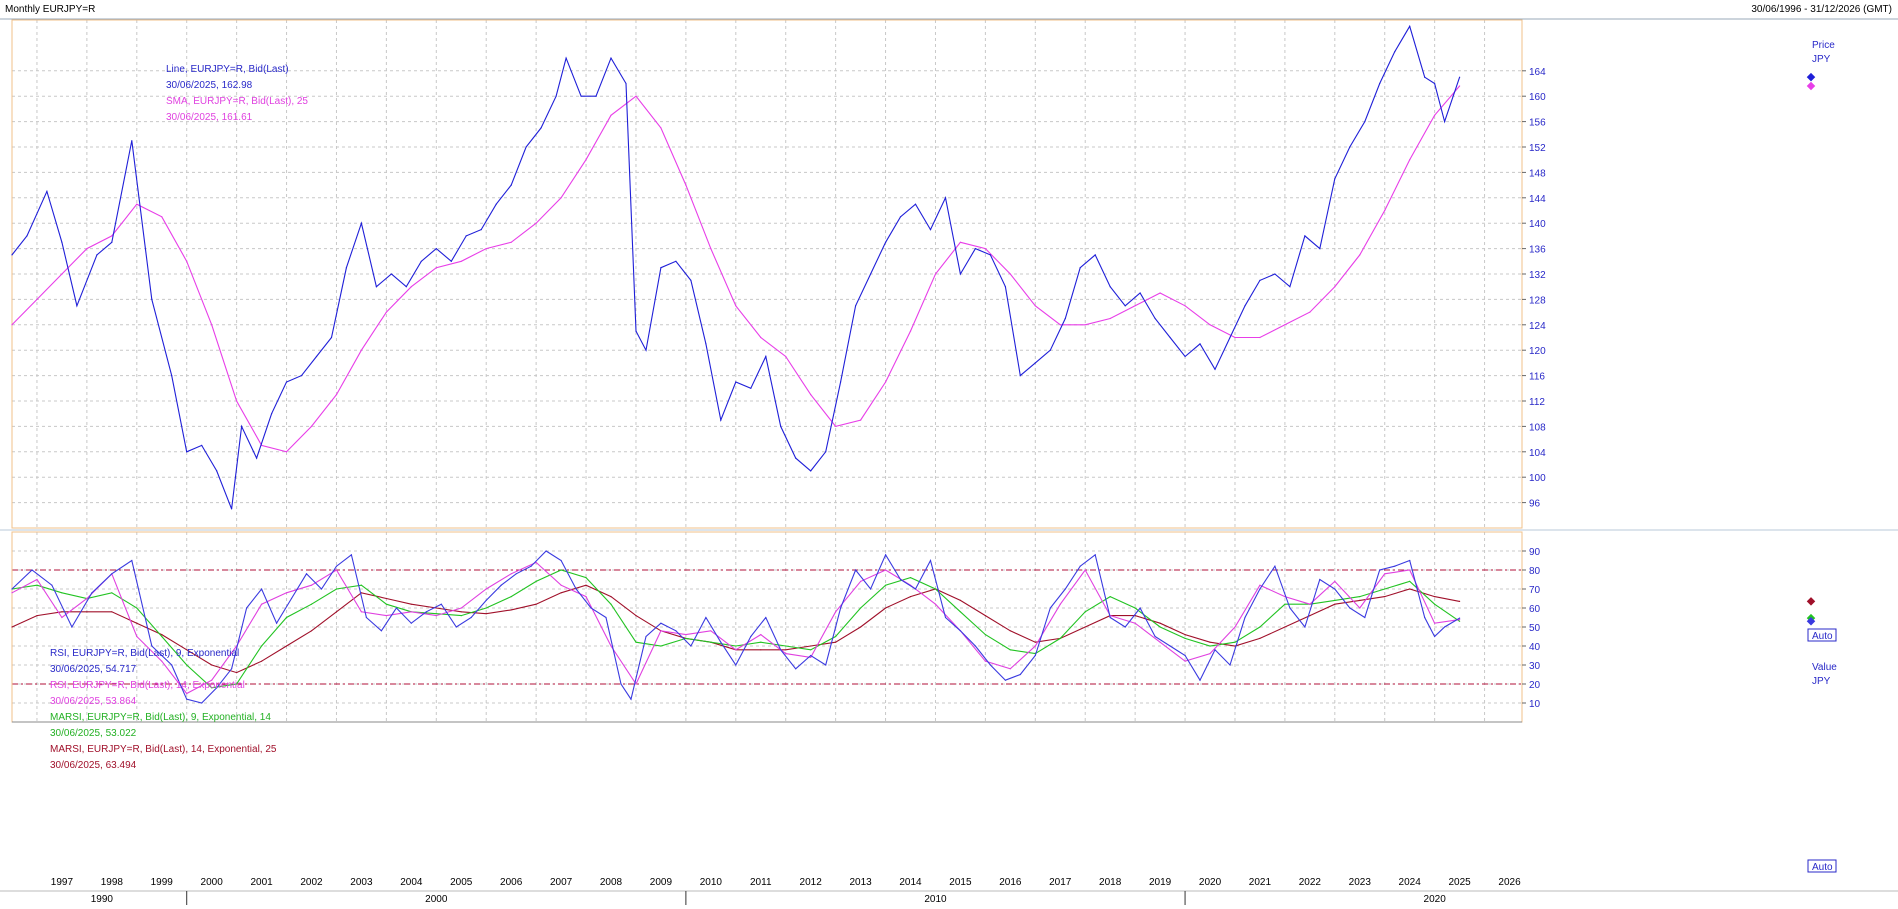  Describe the element at coordinates (1822, 635) in the screenshot. I see `price-auto-button: Auto` at that location.